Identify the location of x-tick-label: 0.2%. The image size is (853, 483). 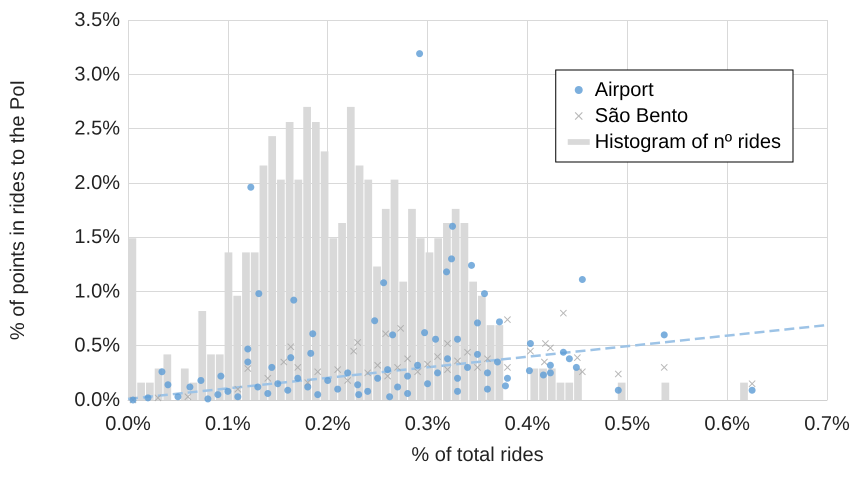
(327, 424).